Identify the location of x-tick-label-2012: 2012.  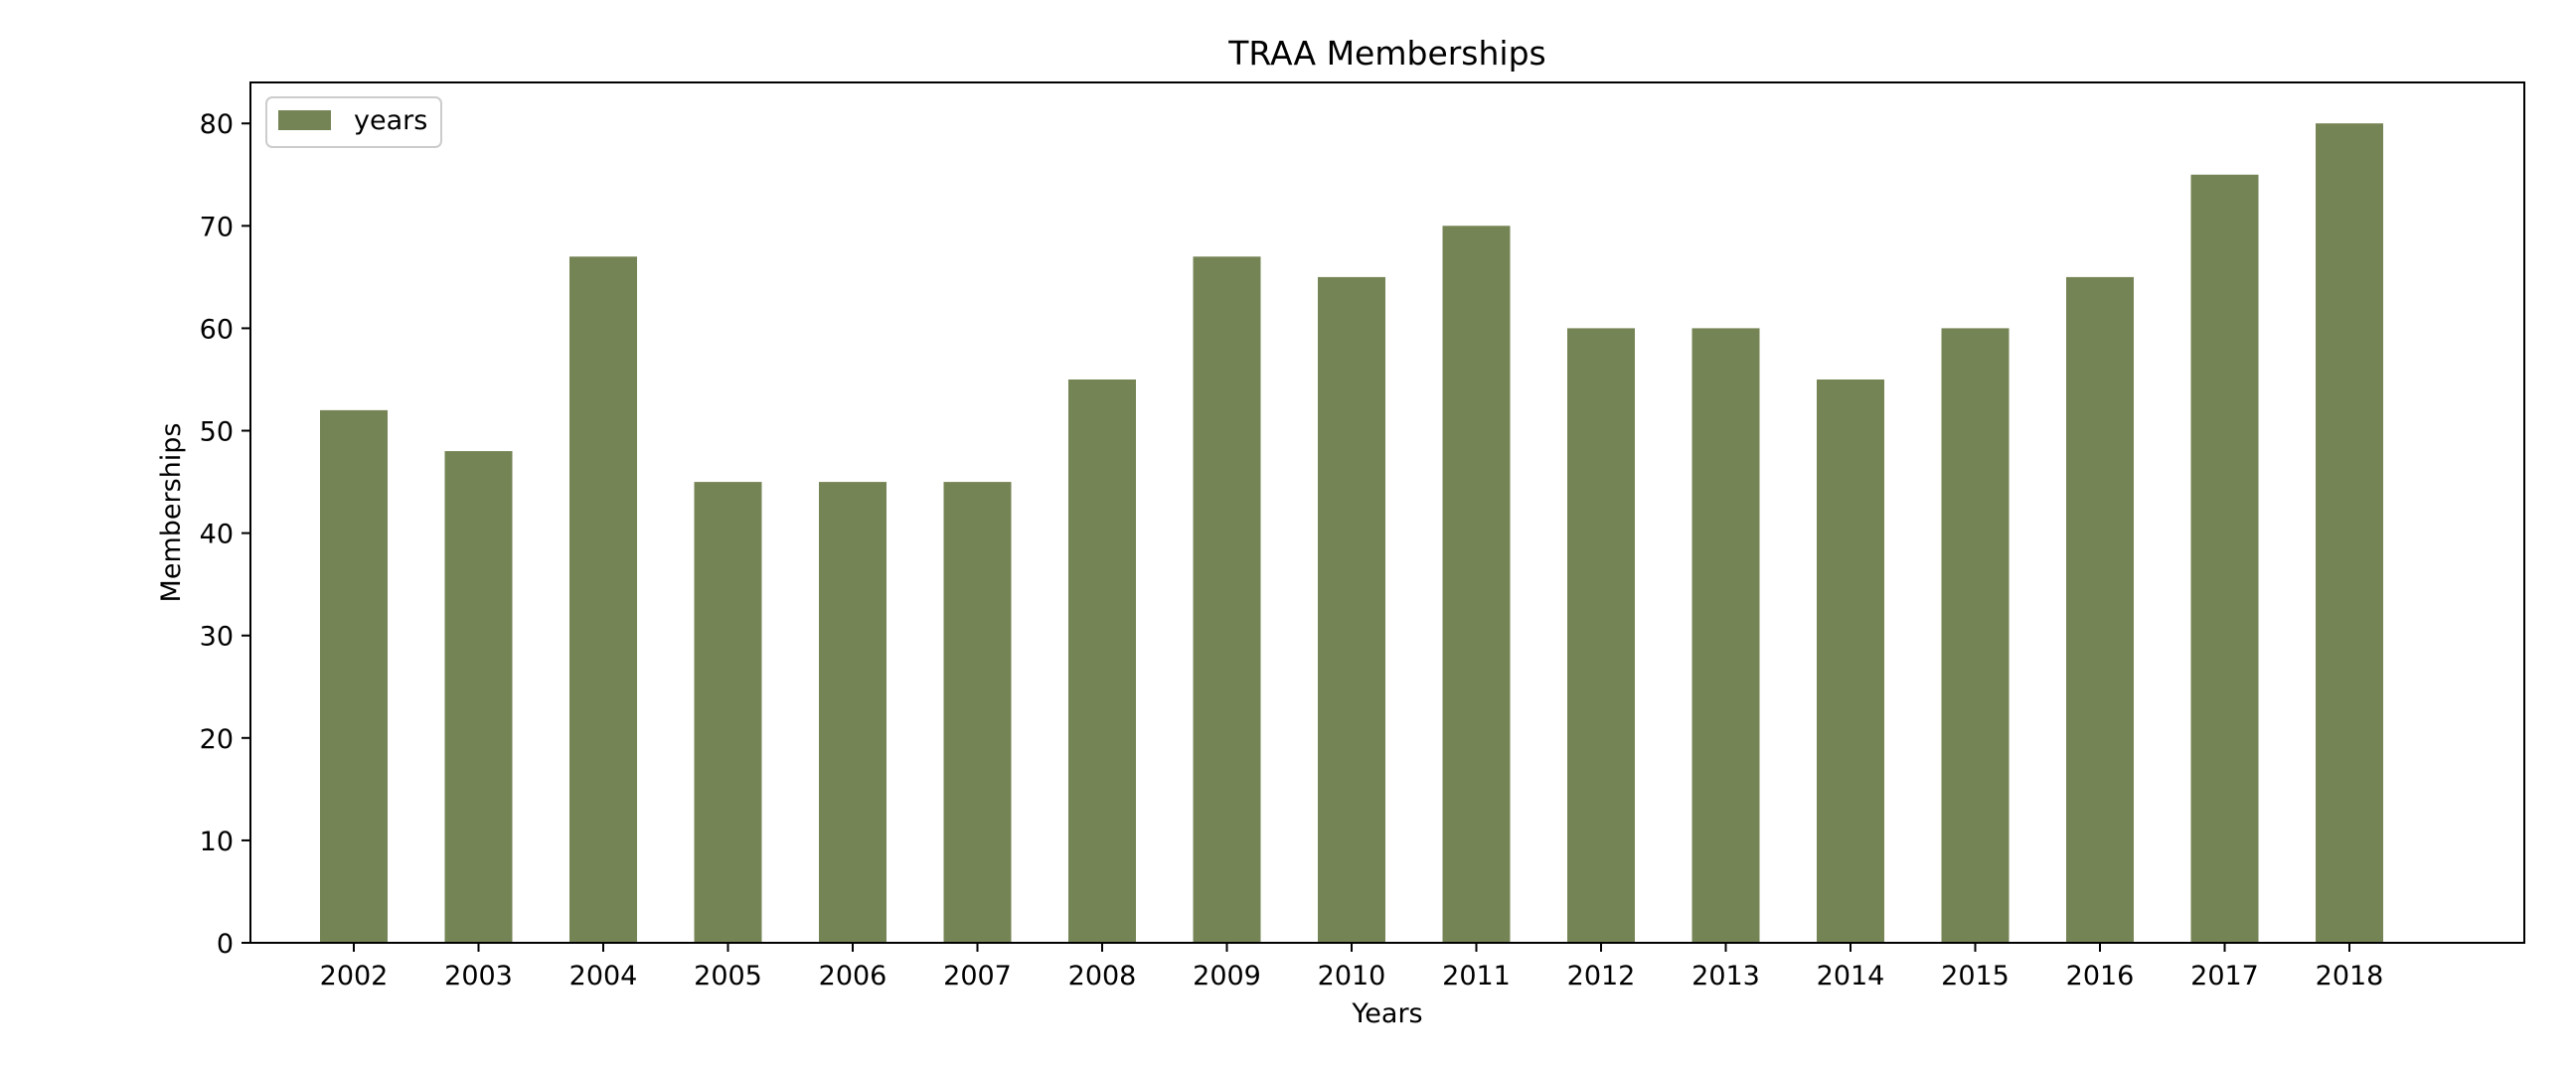
(1601, 976).